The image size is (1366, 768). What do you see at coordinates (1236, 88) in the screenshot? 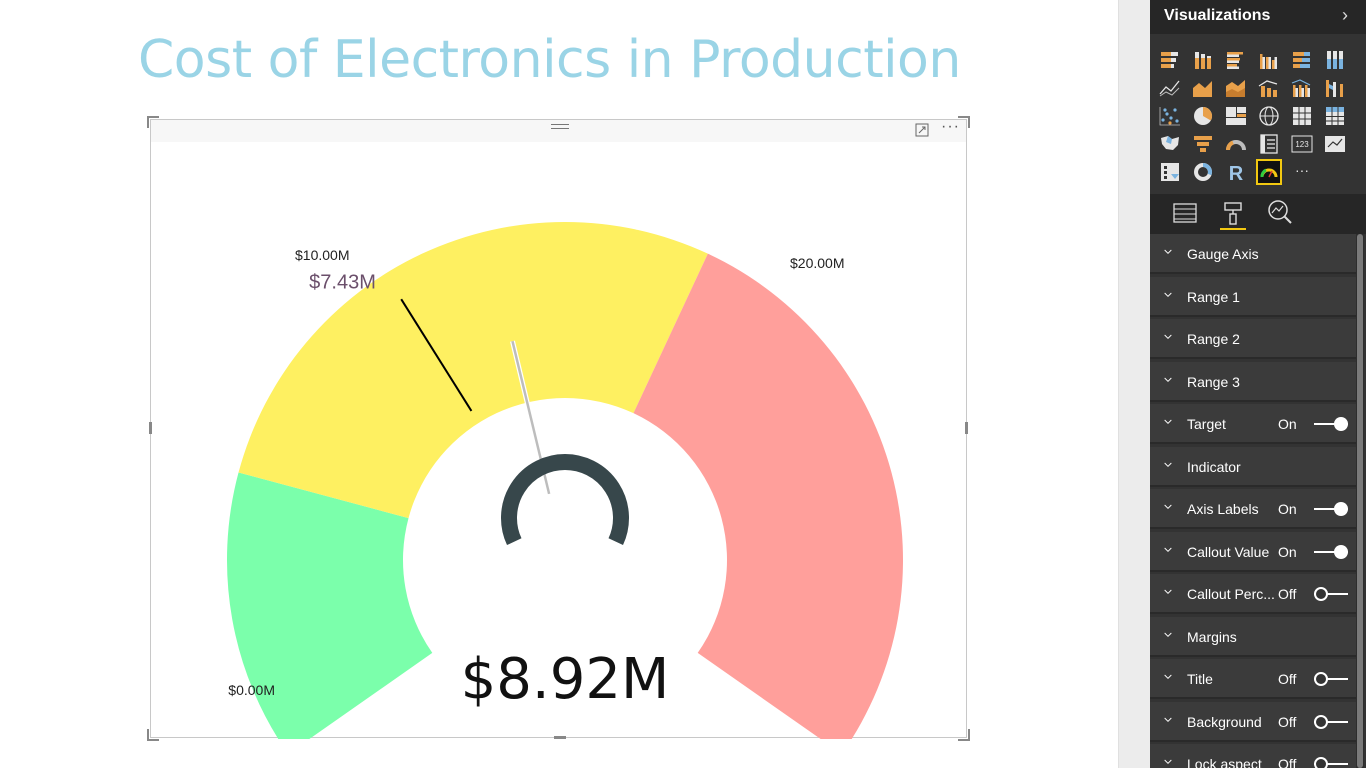
I see `stacked-area-icon` at bounding box center [1236, 88].